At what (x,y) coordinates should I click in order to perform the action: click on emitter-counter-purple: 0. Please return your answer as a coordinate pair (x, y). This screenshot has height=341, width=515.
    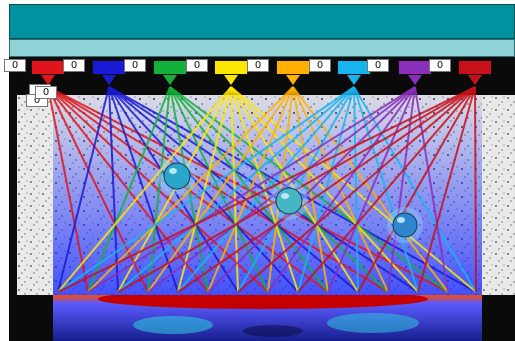
    Looking at the image, I should click on (378, 65).